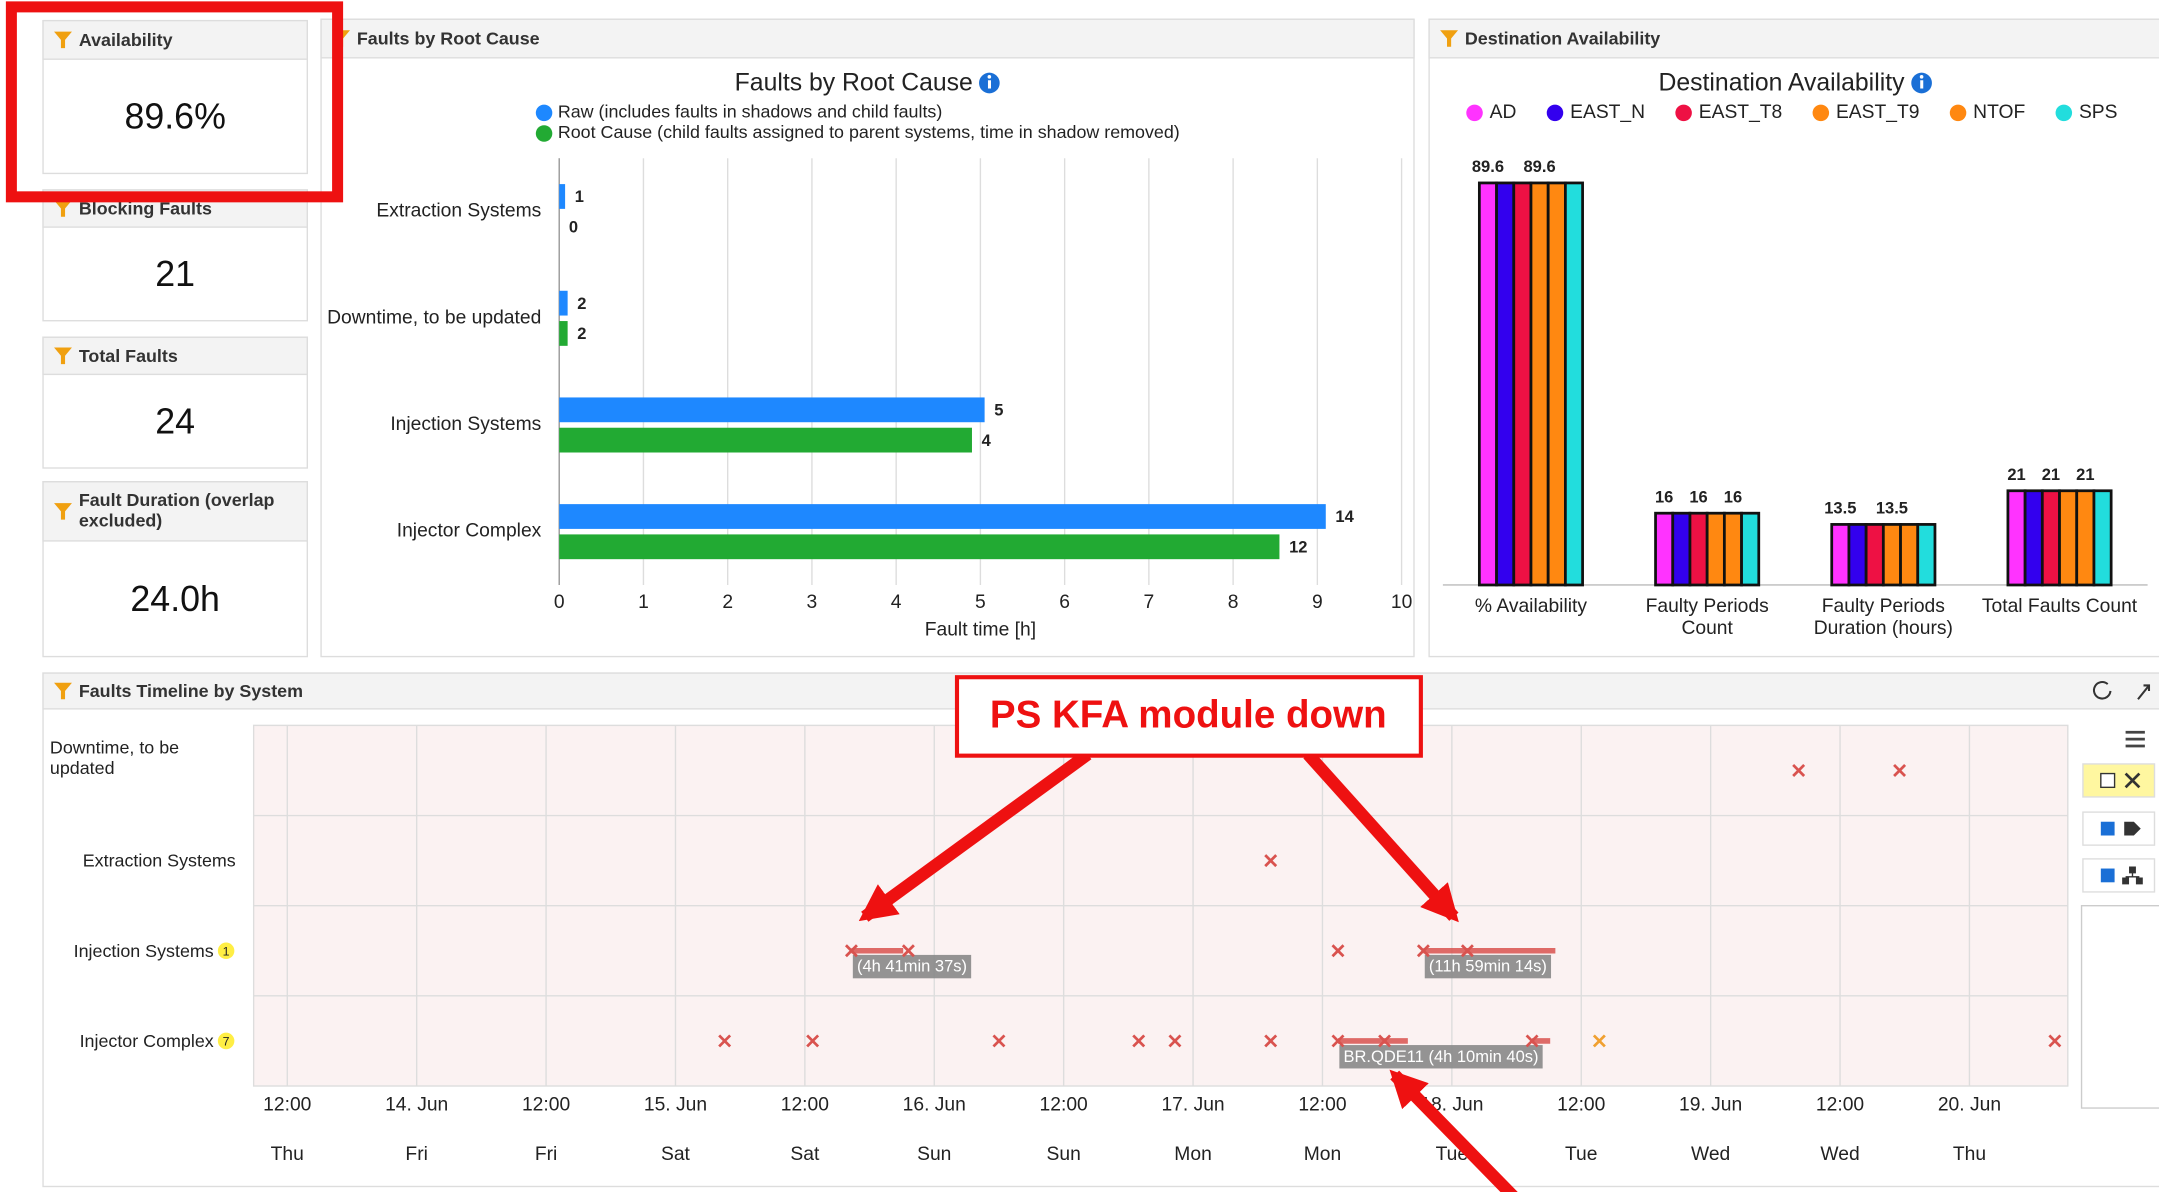  I want to click on x-tick-weekday: Sun, so click(934, 1154).